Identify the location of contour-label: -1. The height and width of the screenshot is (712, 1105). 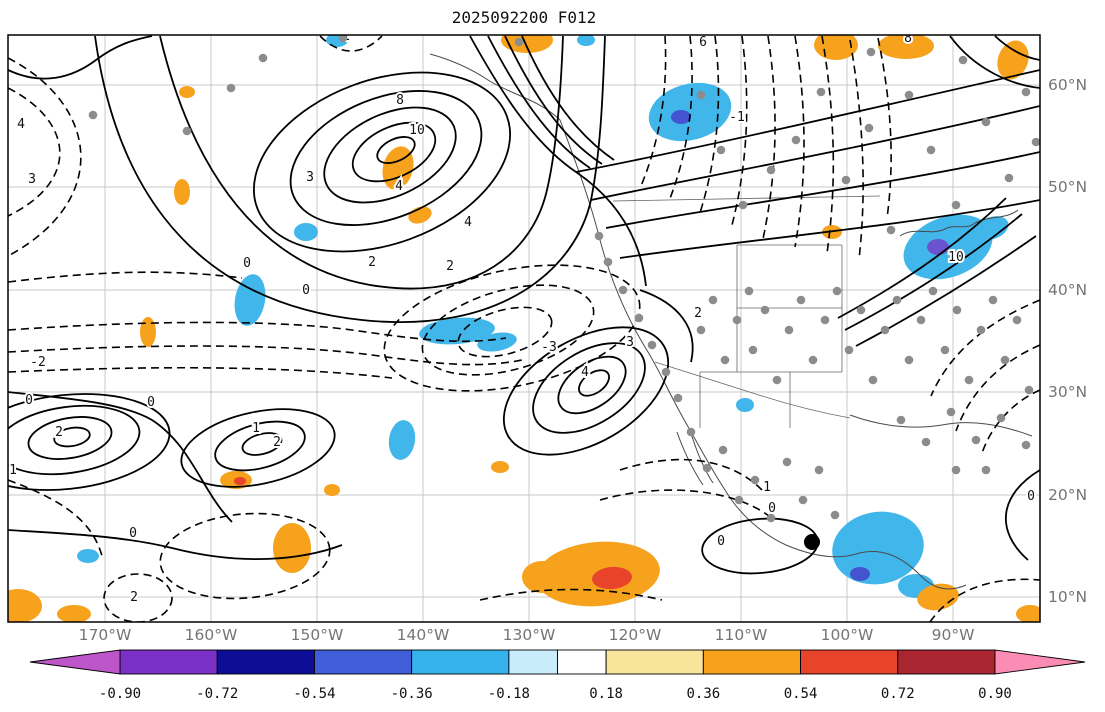
(737, 117).